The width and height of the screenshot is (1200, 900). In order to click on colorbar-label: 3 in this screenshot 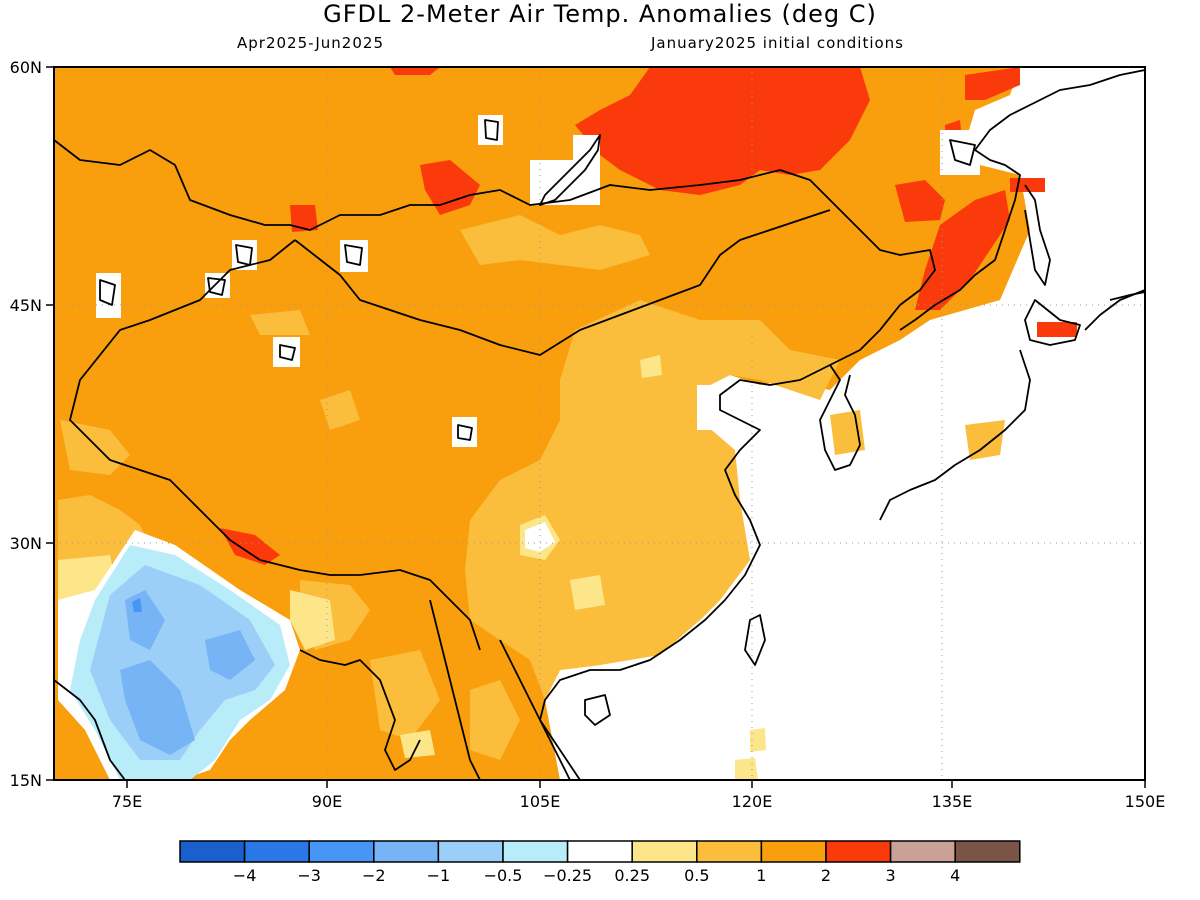, I will do `click(891, 875)`.